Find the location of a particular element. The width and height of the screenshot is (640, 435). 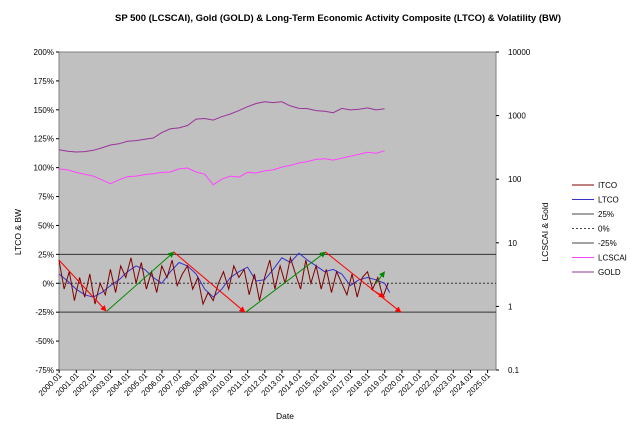

legend: ITCO LTCO 25% 0% -25% LCSCAI GOLD is located at coordinates (599, 229).